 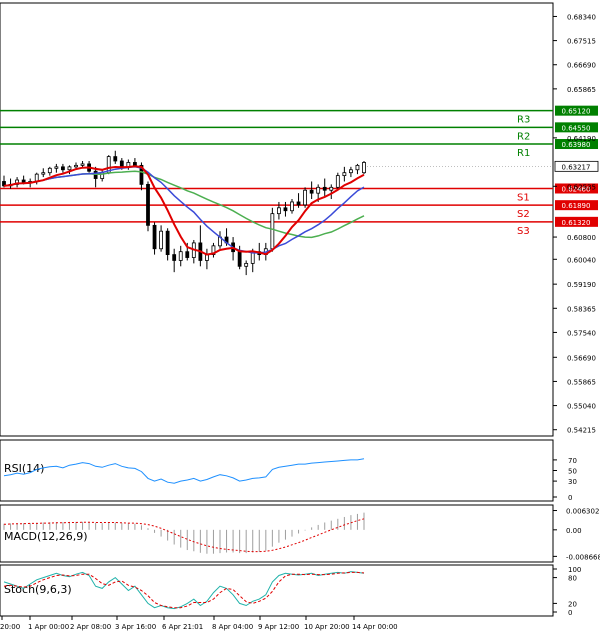 I want to click on rsi-label: RSI(14), so click(x=24, y=468).